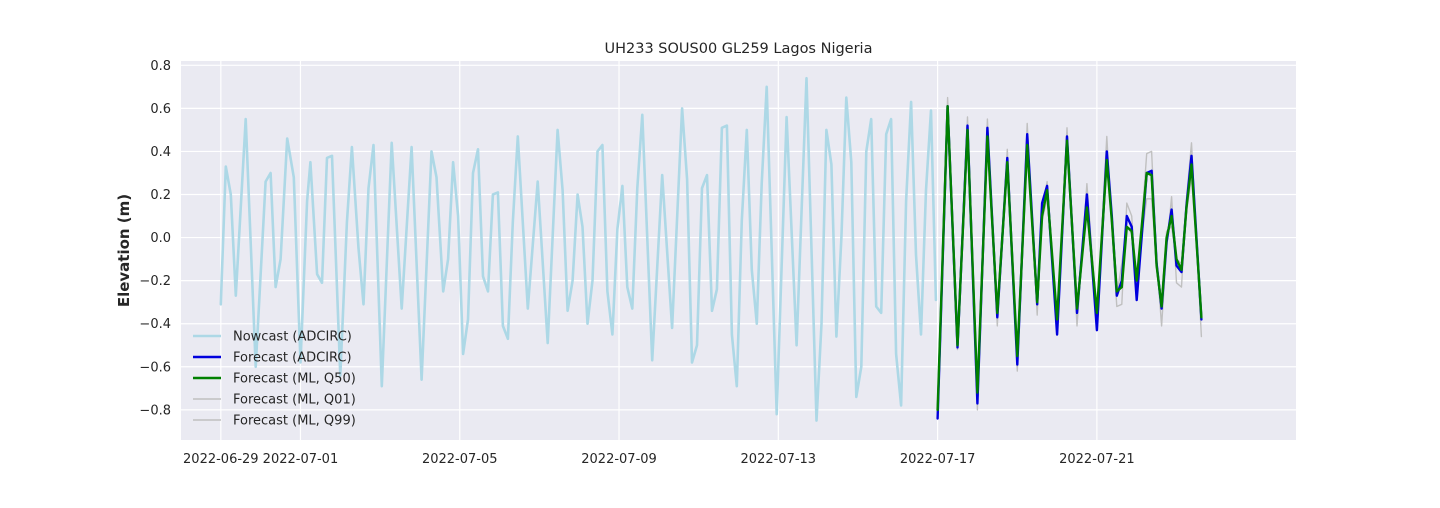  Describe the element at coordinates (301, 459) in the screenshot. I see `x-tick-label: 2022-07-01` at that location.